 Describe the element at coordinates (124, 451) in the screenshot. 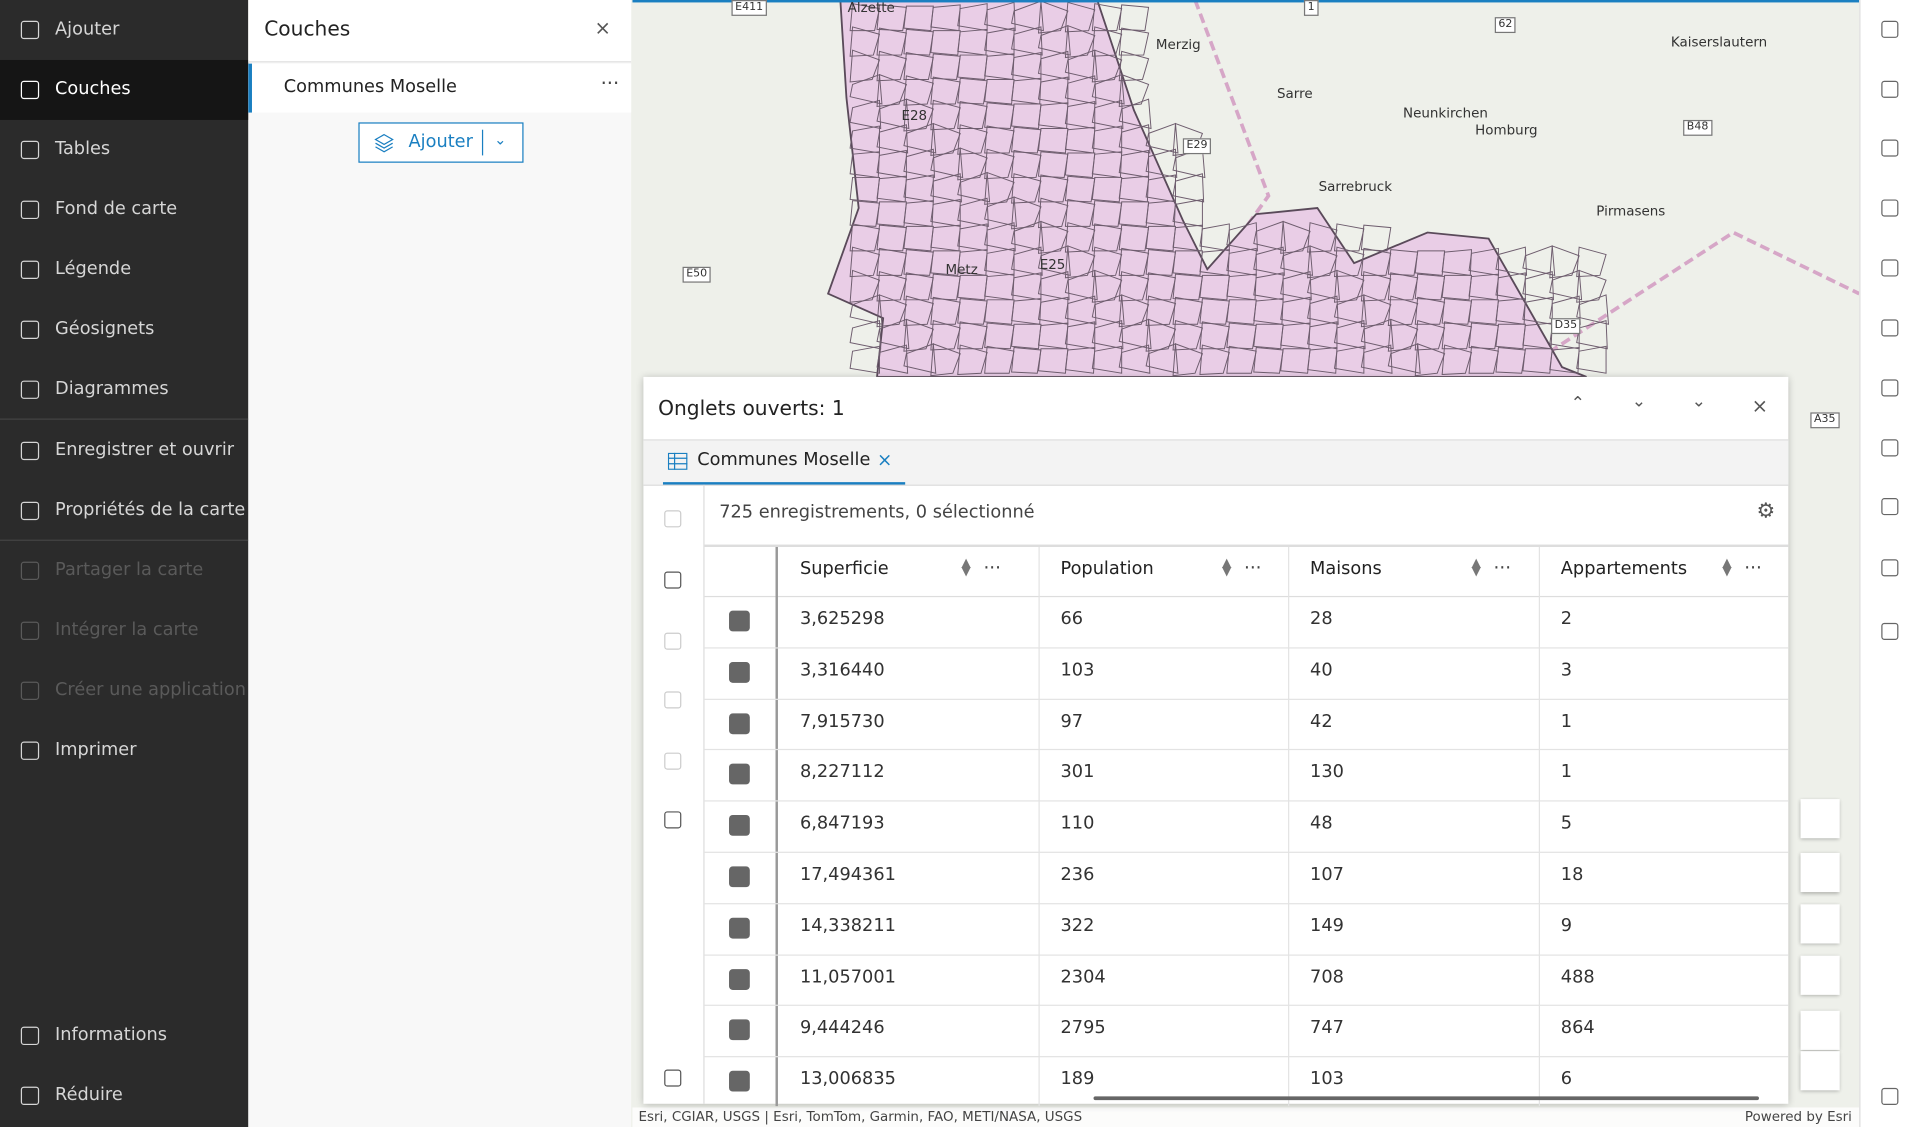

I see `sidebar-item: Enregistrer et ouvrir` at that location.